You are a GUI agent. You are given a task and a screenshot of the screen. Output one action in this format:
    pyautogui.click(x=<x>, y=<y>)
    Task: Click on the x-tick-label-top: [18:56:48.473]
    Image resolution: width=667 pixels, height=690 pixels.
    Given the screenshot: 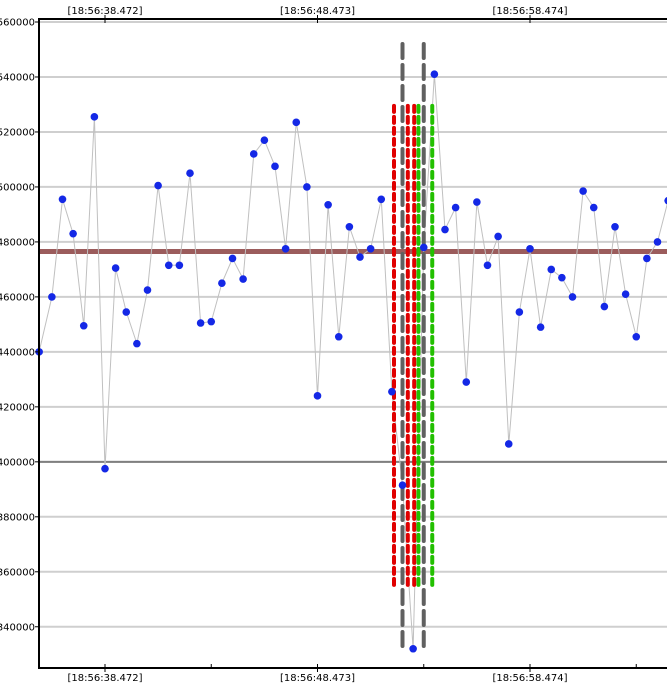 What is the action you would take?
    pyautogui.click(x=317, y=11)
    